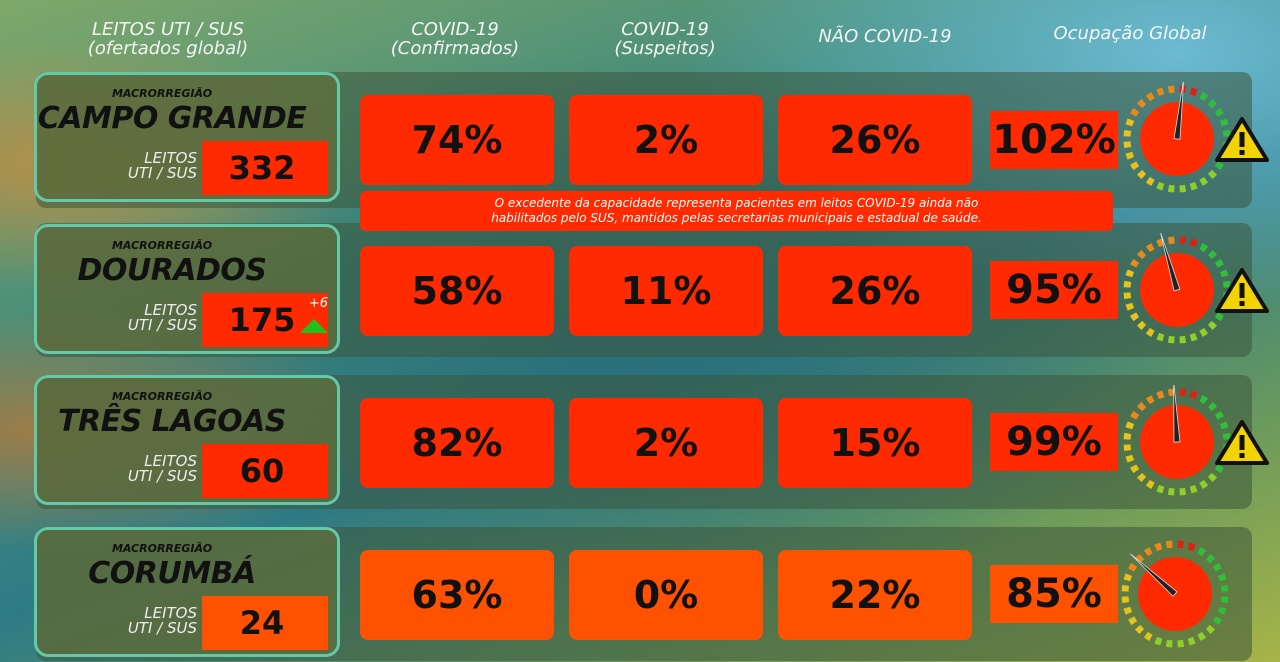 The image size is (1280, 662). I want to click on leitos-label: LEITOS UTI / SUS, so click(152, 469).